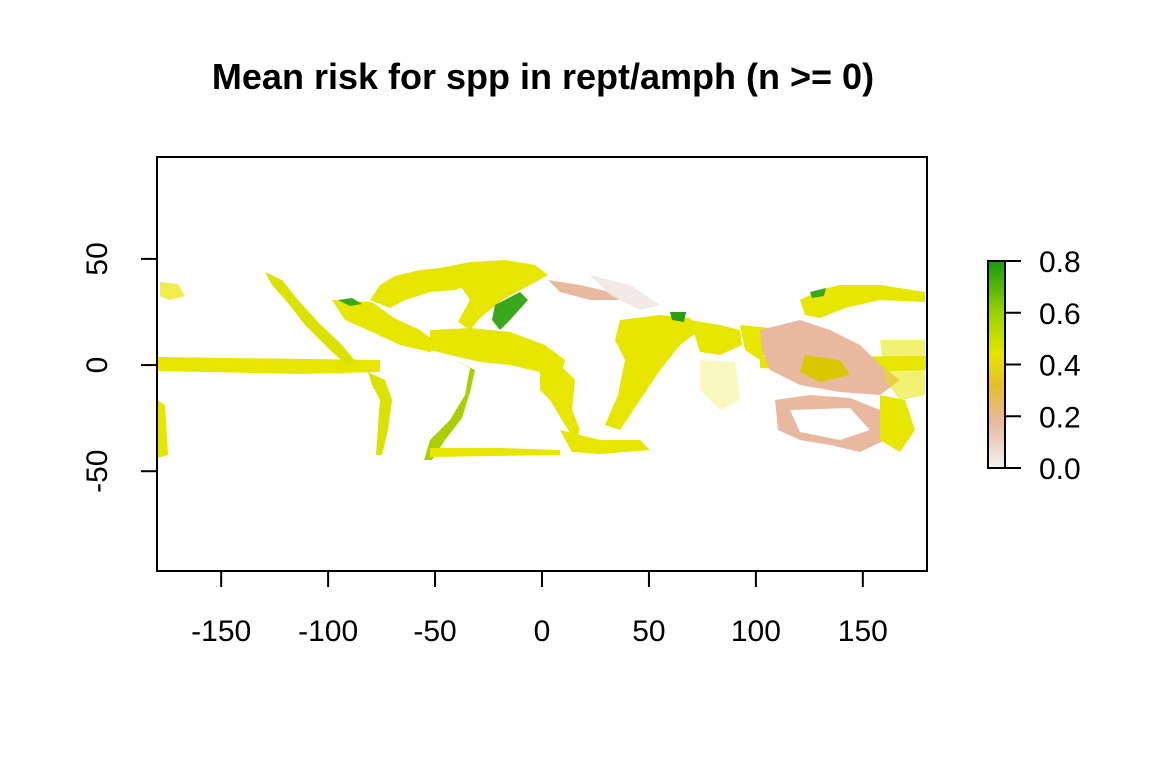 This screenshot has height=768, width=1152. I want to click on southern-africa, so click(605, 442).